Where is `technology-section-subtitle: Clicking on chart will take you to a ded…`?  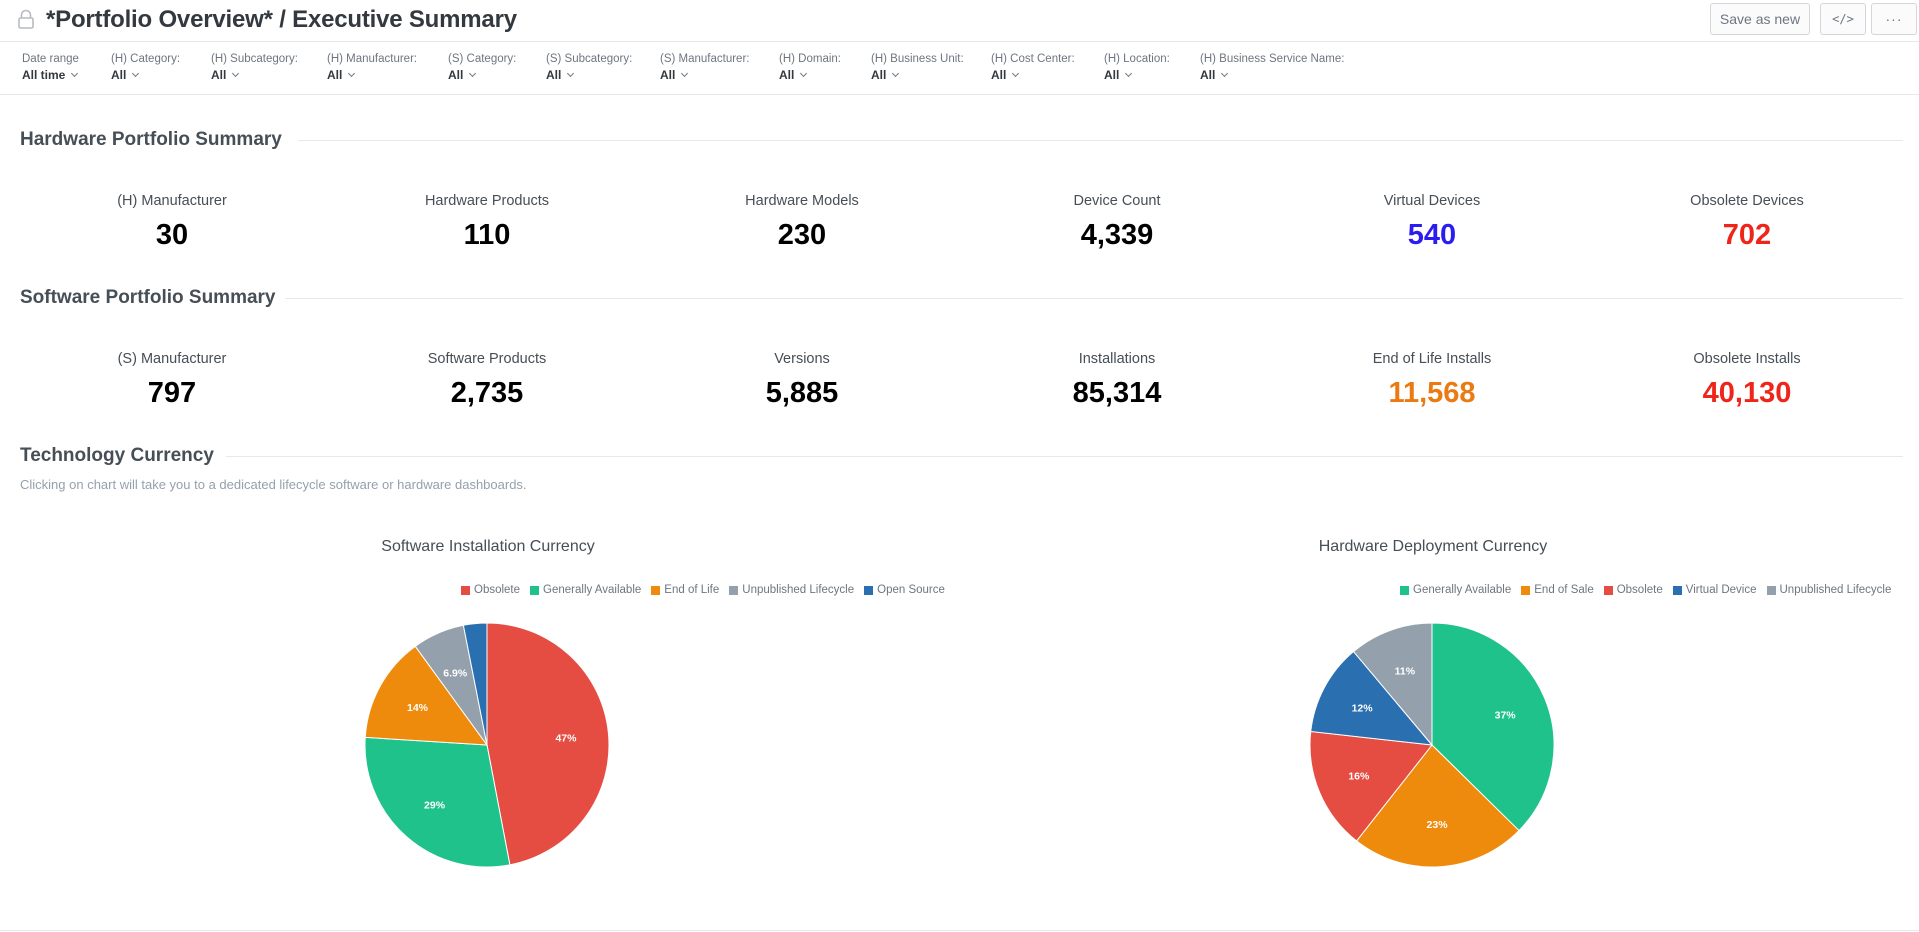
technology-section-subtitle: Clicking on chart will take you to a ded… is located at coordinates (273, 484).